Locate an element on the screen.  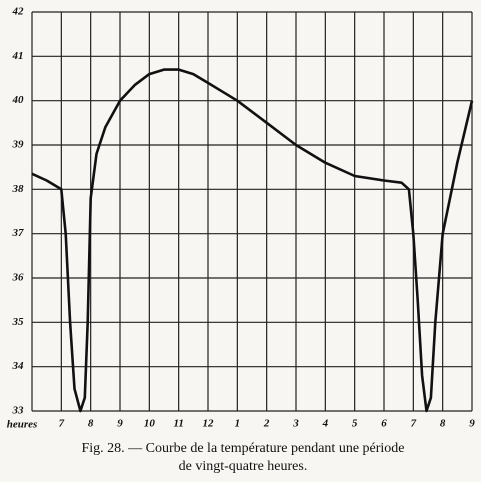
y-tick-label: 33 is located at coordinates (18, 411).